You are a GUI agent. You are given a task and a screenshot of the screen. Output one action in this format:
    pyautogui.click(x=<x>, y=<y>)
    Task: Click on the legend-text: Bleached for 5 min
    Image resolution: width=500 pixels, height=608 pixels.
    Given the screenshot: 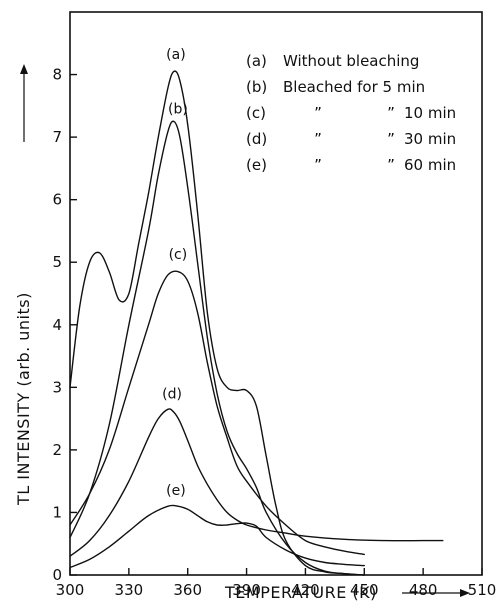 What is the action you would take?
    pyautogui.click(x=354, y=87)
    